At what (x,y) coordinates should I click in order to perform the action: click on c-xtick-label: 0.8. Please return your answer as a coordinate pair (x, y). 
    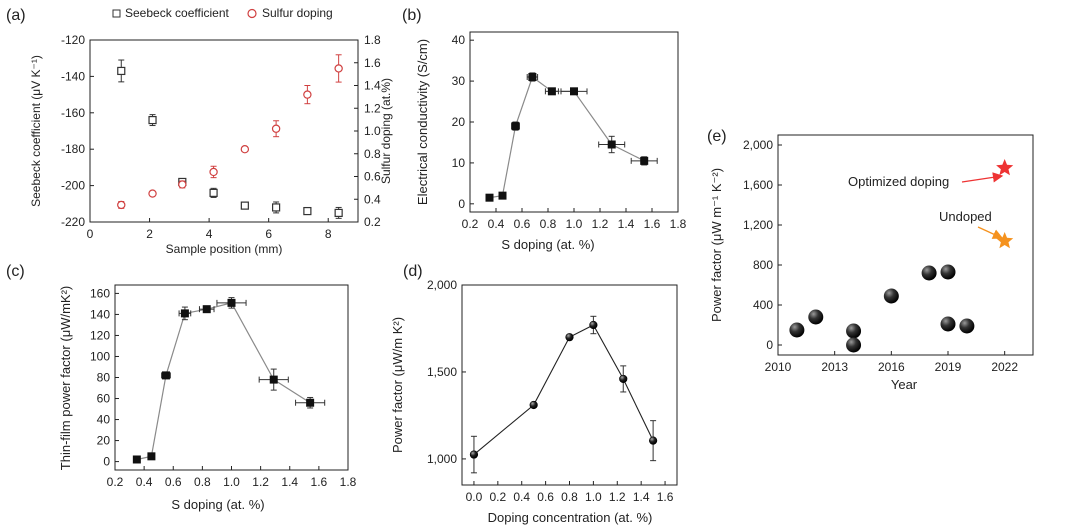
    Looking at the image, I should click on (202, 482).